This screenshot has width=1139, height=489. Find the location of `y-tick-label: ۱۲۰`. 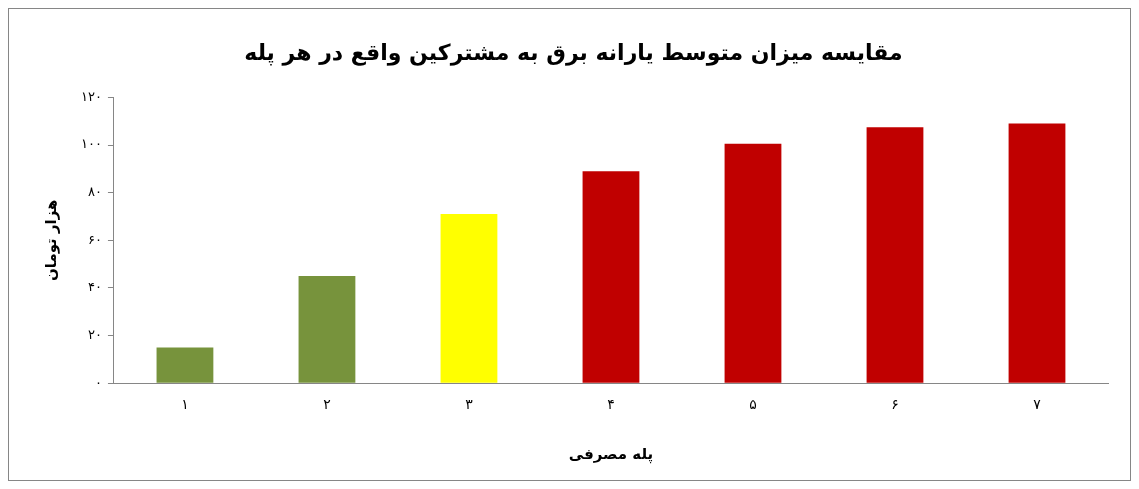

y-tick-label: ۱۲۰ is located at coordinates (91, 96).